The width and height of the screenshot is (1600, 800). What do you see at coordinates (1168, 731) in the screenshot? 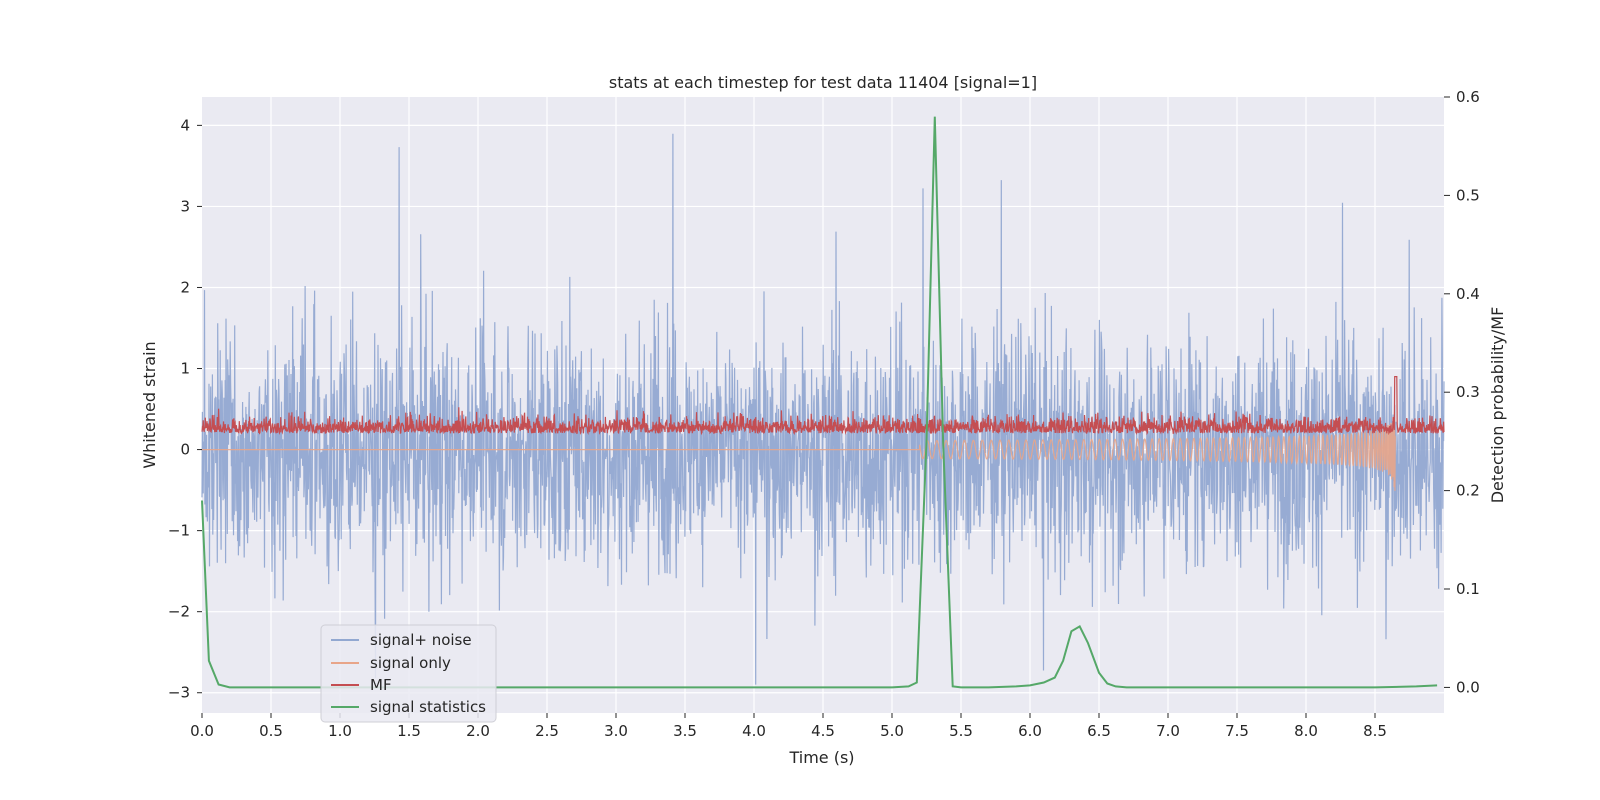
I see `x-tick-label: 7.0` at bounding box center [1168, 731].